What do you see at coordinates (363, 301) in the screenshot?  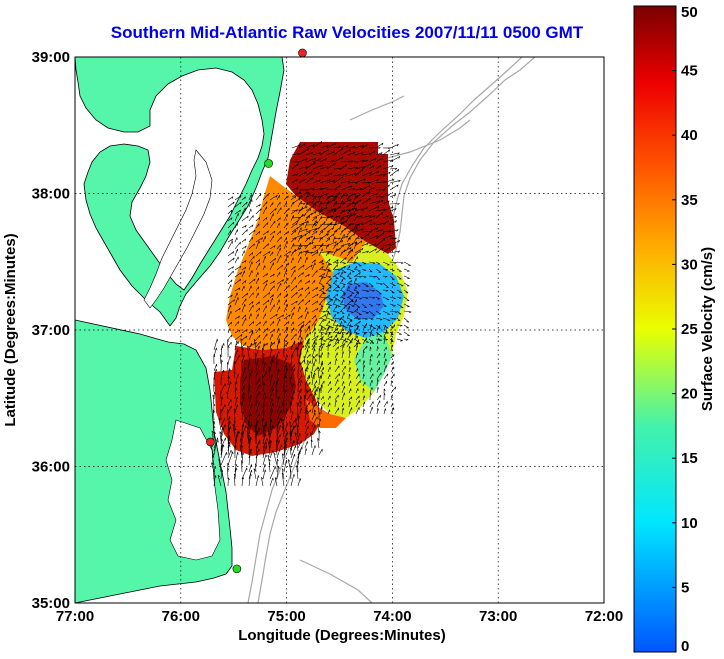 I see `velocity-field-eddy-core` at bounding box center [363, 301].